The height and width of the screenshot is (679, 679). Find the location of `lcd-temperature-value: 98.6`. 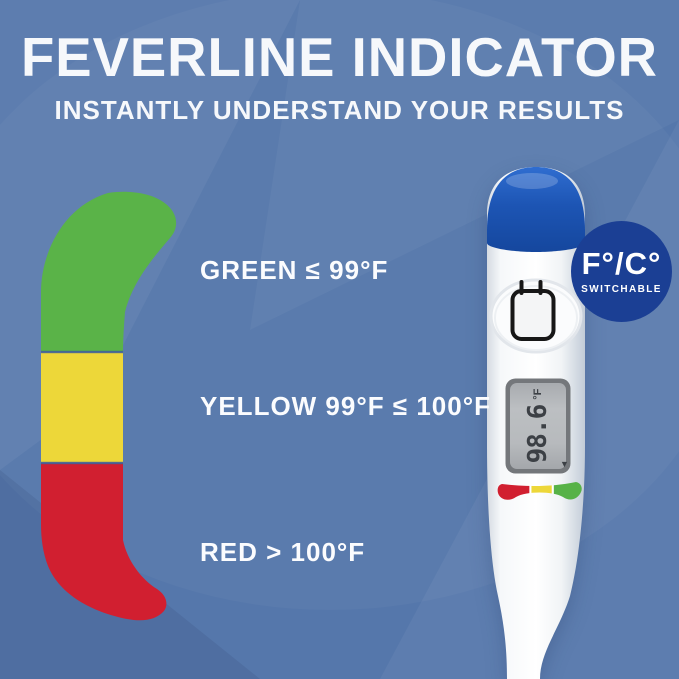

lcd-temperature-value: 98.6 is located at coordinates (538, 434).